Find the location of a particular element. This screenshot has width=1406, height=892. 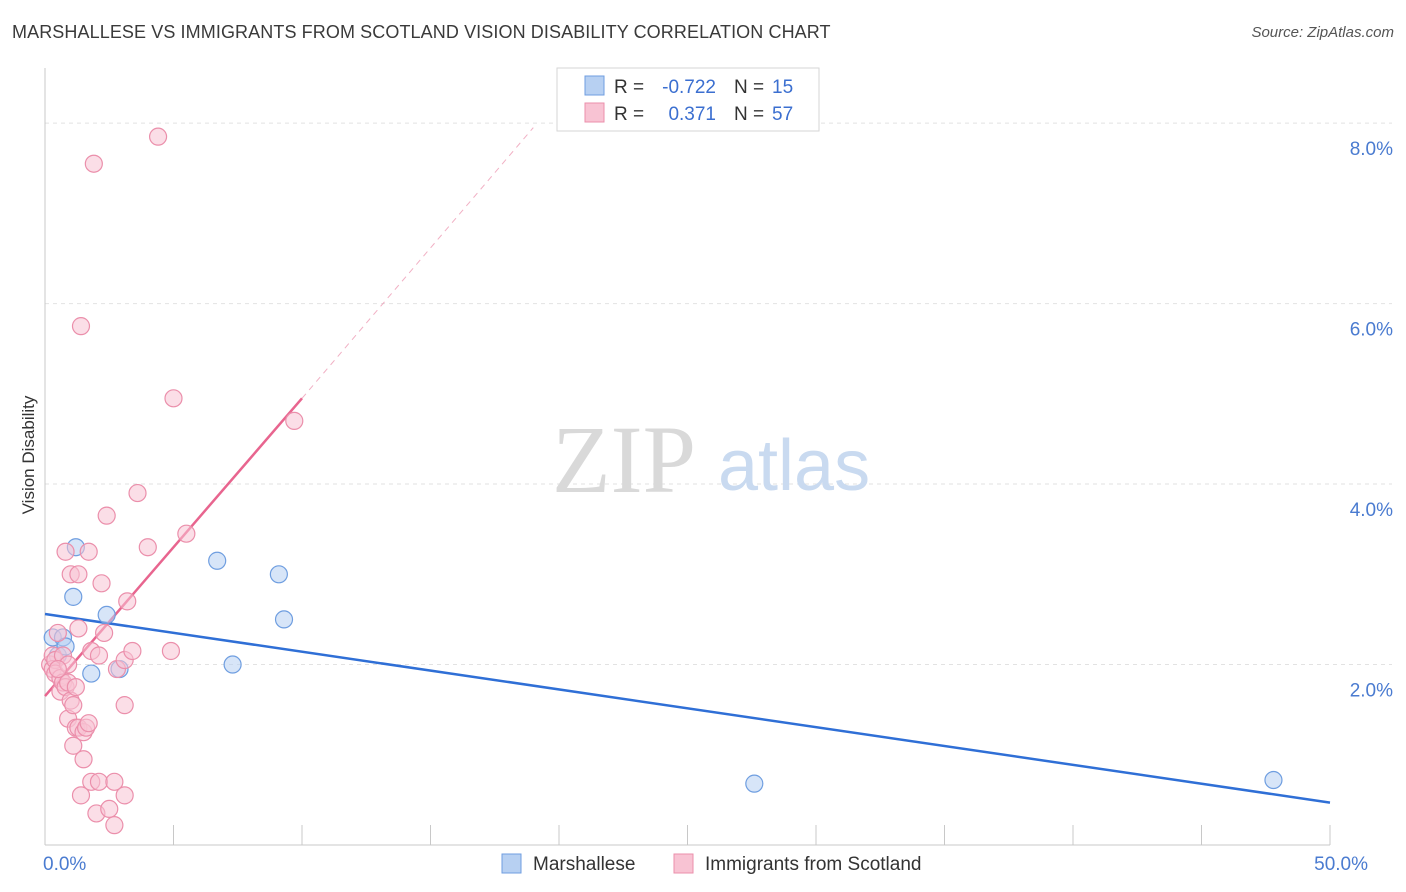

stat-r-label-1: R = is located at coordinates (629, 114).